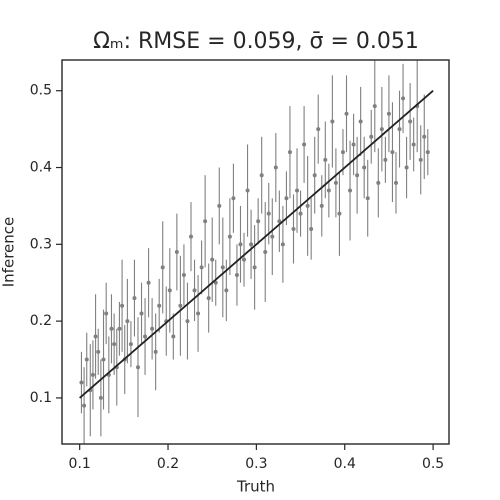 Image resolution: width=500 pixels, height=500 pixels. Describe the element at coordinates (255, 487) in the screenshot. I see `x-axis-label: Truth` at that location.